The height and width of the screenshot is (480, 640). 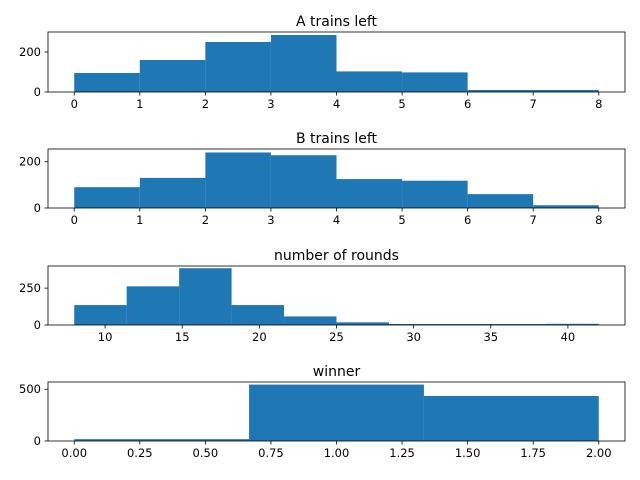 I want to click on x-tick-label: 0.50, so click(x=206, y=453).